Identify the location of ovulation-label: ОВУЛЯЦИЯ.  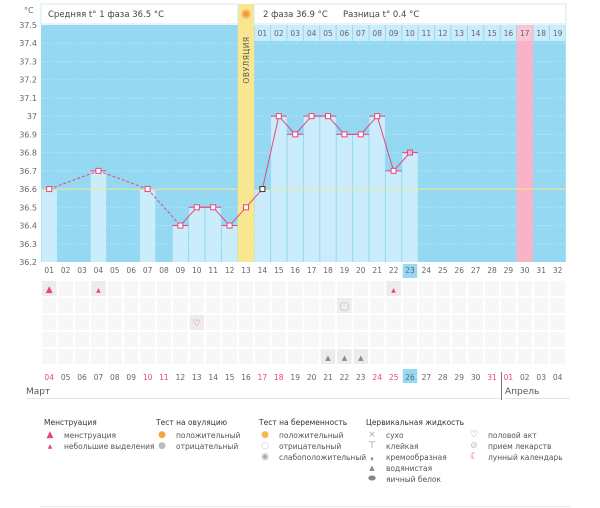
(246, 59).